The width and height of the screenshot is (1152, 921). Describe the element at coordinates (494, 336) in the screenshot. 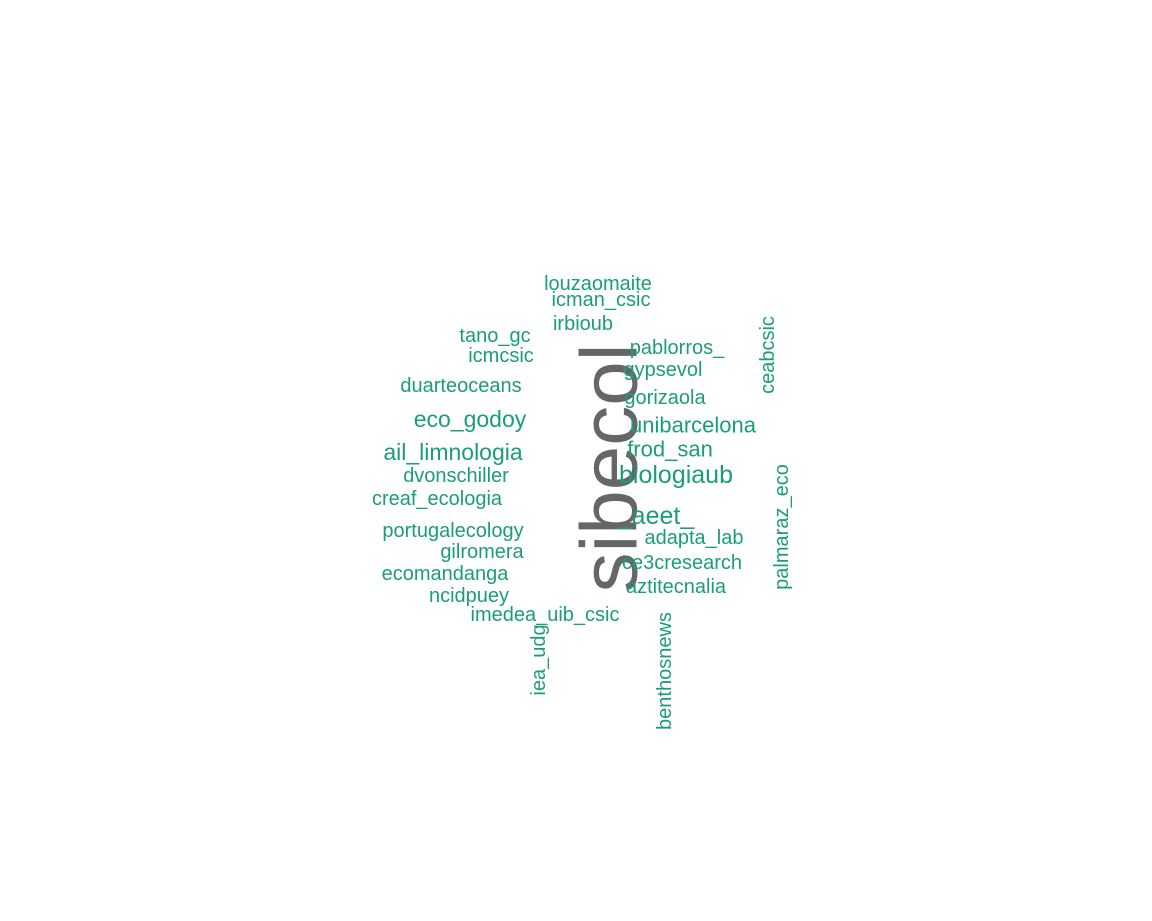

I see `word-tano-gc: tano_gc` at that location.